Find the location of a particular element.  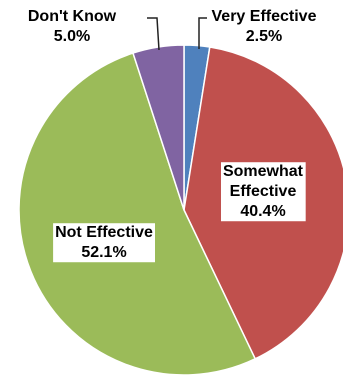

slice-name-label: Don't Know is located at coordinates (72, 16).